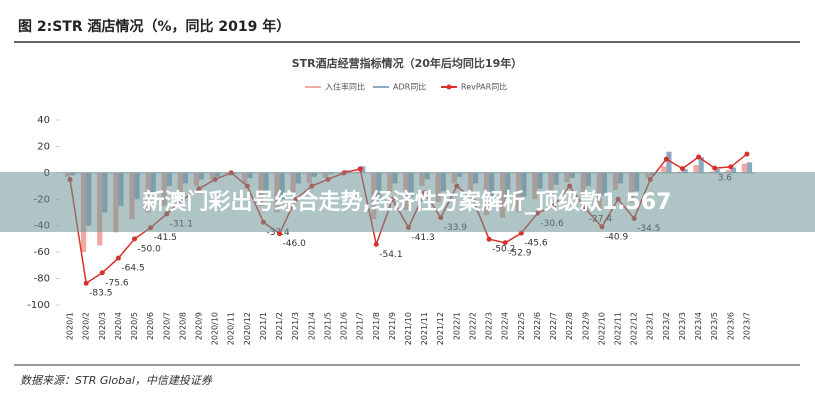 The image size is (815, 400). I want to click on x-tick-label: 2022/7, so click(553, 326).